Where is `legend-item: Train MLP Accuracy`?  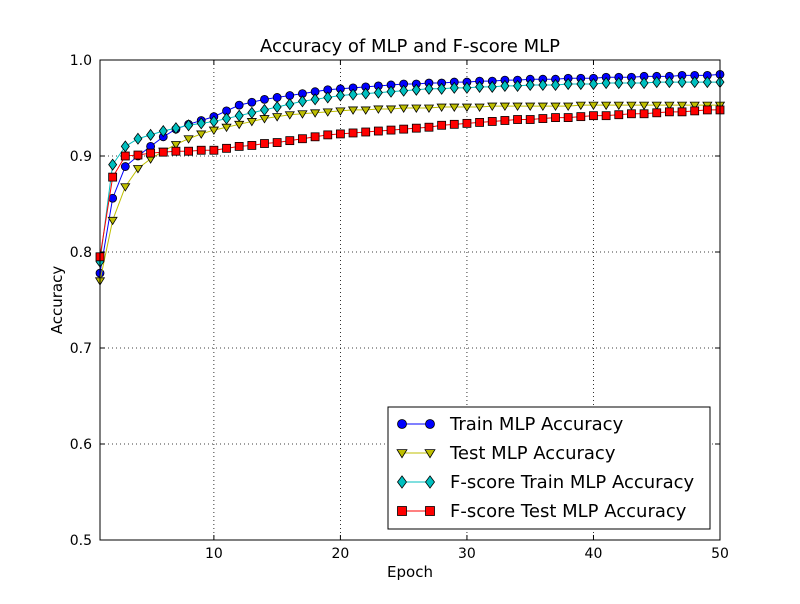 legend-item: Train MLP Accuracy is located at coordinates (510, 424).